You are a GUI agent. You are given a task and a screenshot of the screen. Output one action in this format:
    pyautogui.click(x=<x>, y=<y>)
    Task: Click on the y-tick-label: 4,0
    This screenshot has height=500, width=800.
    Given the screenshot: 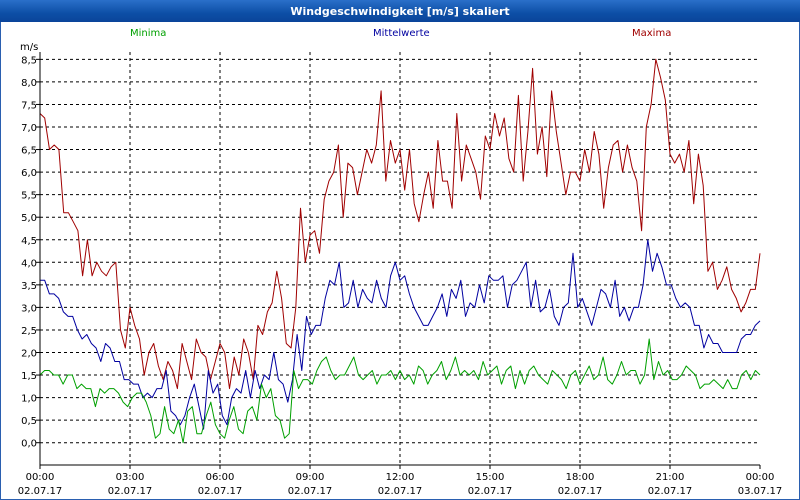 What is the action you would take?
    pyautogui.click(x=29, y=263)
    